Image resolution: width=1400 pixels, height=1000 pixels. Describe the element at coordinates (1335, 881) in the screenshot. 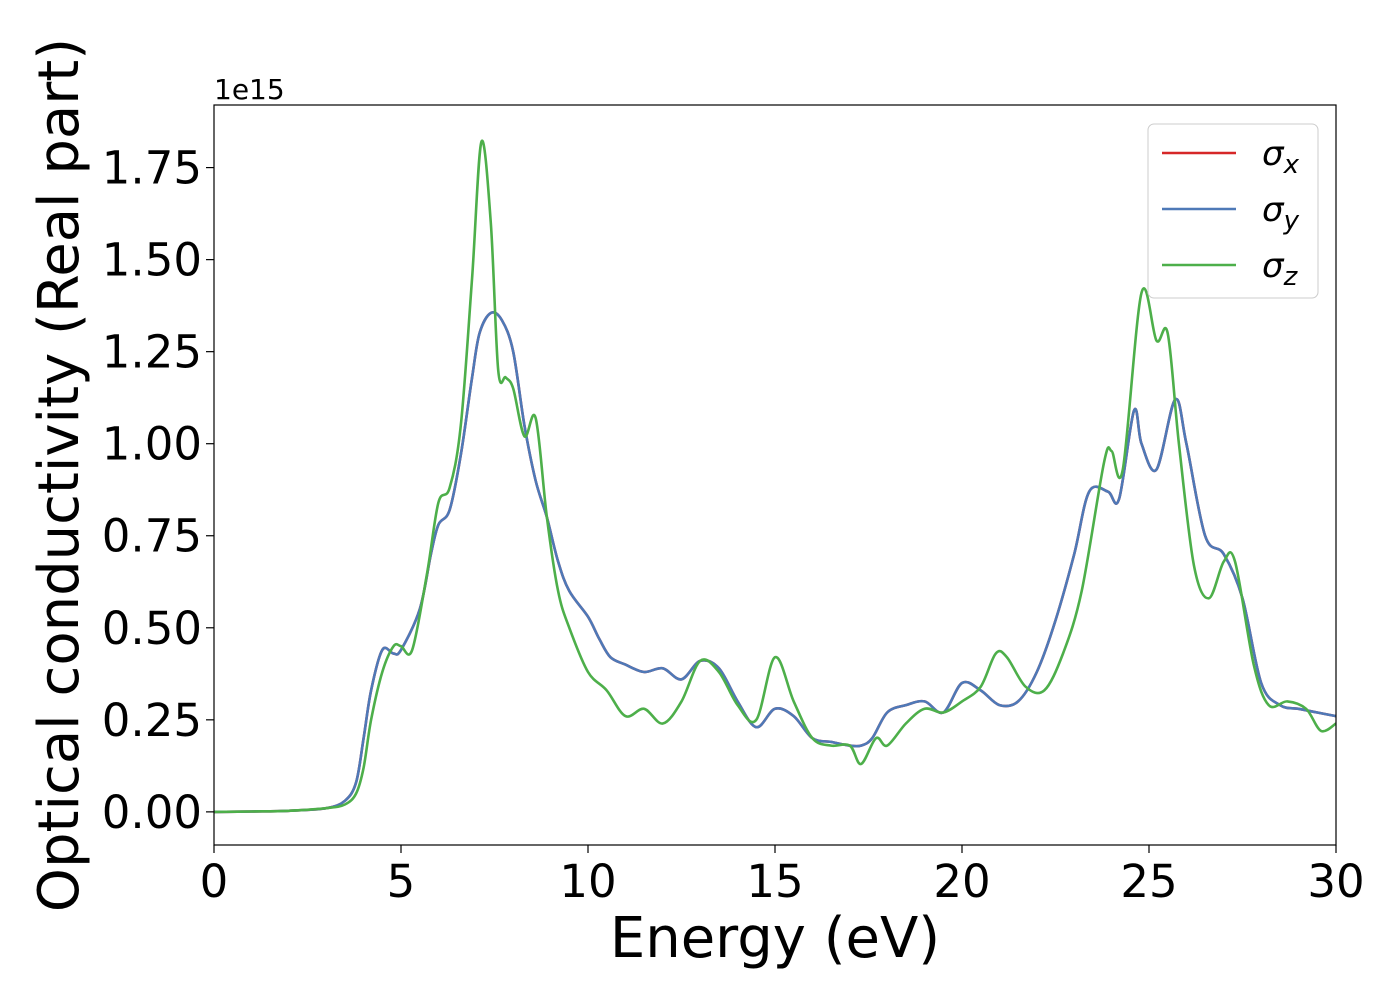

I see `x-tick-label: 30` at that location.